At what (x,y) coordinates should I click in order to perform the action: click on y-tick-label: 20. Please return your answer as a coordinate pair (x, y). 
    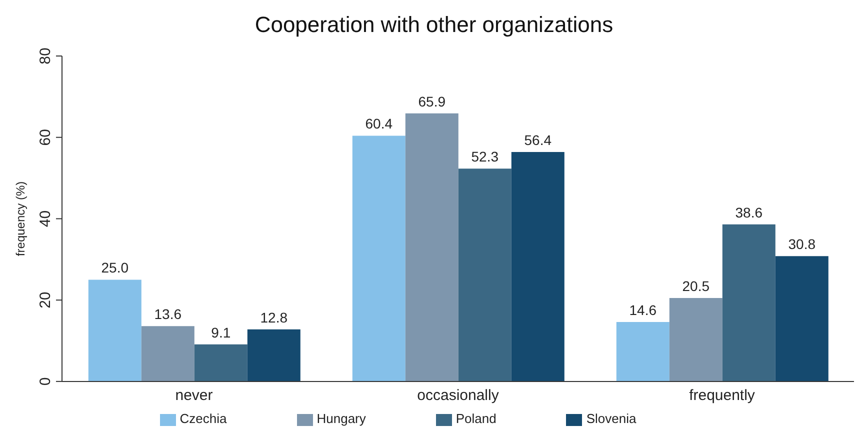
    Looking at the image, I should click on (45, 300).